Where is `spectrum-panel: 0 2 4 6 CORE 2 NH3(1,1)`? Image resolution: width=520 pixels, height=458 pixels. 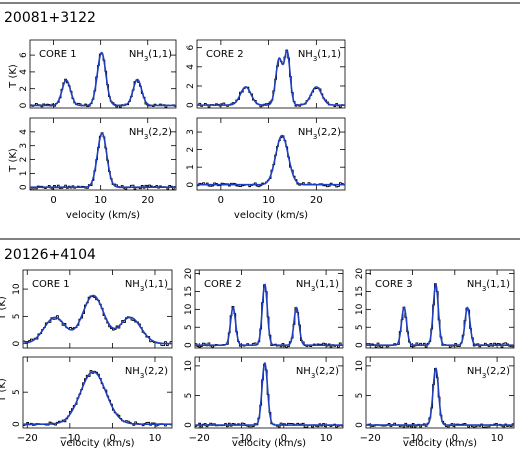
spectrum-panel: 0 2 4 6 CORE 2 NH3(1,1) is located at coordinates (266, 74).